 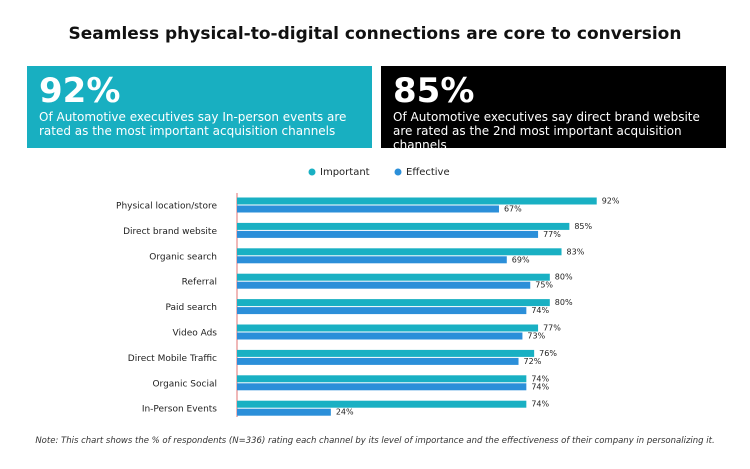 What do you see at coordinates (428, 172) in the screenshot?
I see `legend-label: Effective` at bounding box center [428, 172].